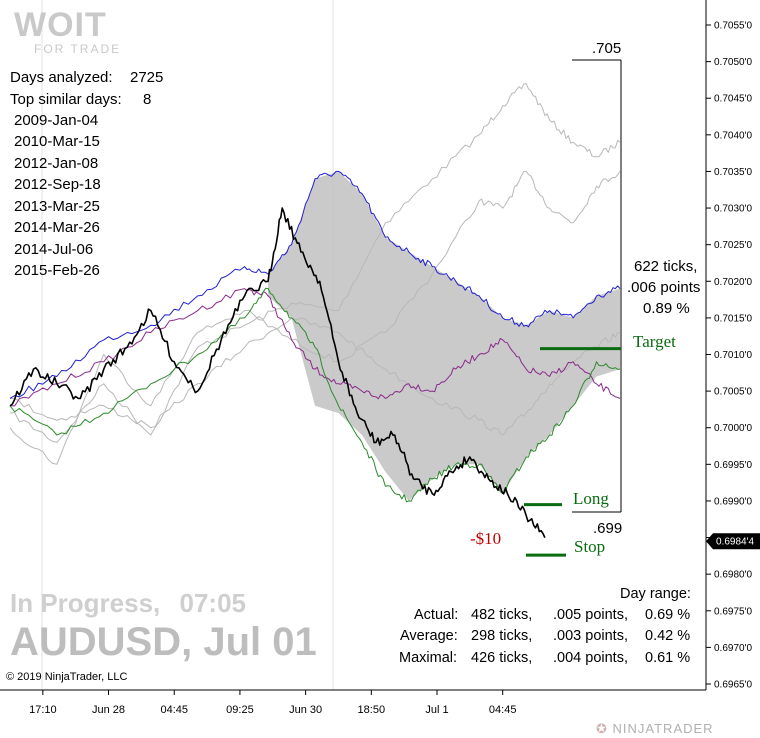  Describe the element at coordinates (733, 501) in the screenshot. I see `y-tick-label: 0.6990'0` at that location.